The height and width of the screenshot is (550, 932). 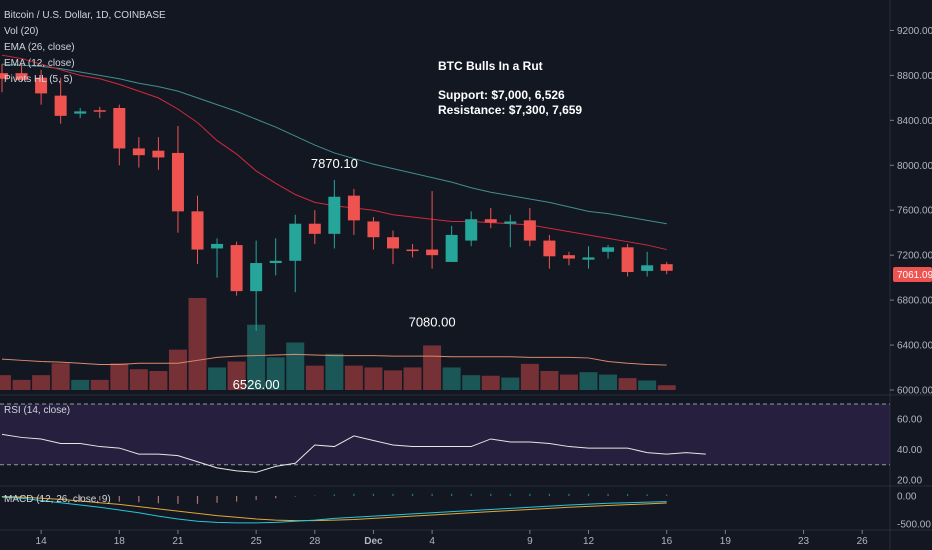 I want to click on price-tick-label: 7600.00, so click(x=914, y=211).